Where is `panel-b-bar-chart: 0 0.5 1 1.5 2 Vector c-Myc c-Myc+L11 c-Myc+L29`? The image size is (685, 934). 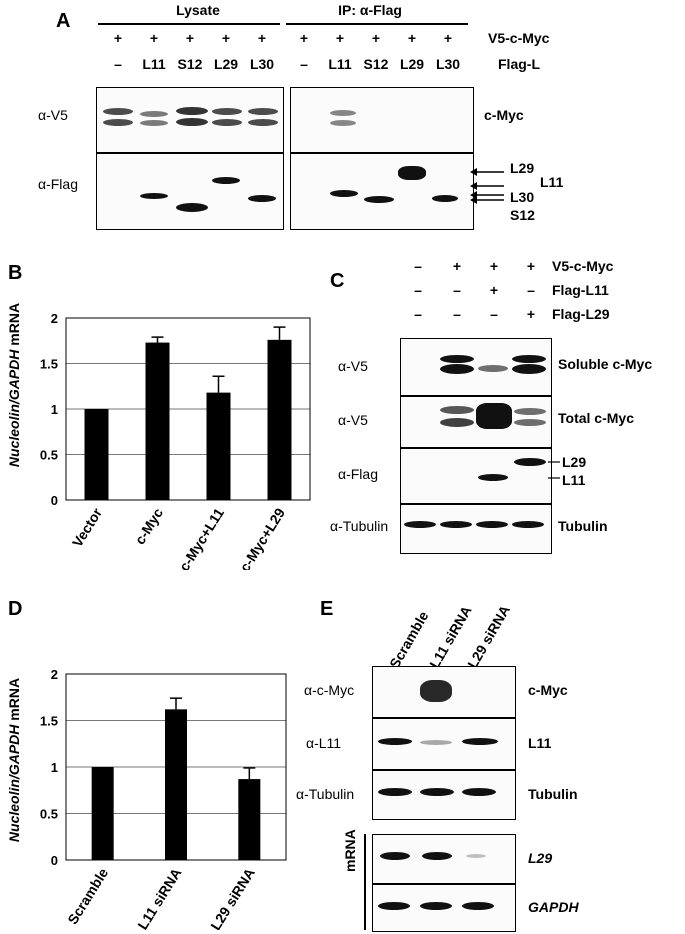
panel-b-bar-chart: 0 0.5 1 1.5 2 Vector c-Myc c-Myc+L11 c-Myc+L29 is located at coordinates (175, 440).